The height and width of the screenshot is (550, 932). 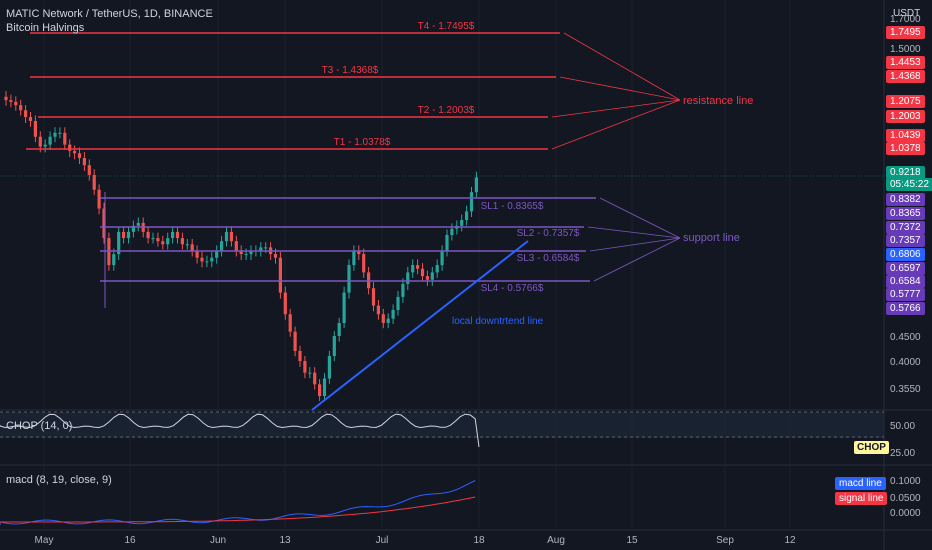 What do you see at coordinates (44, 540) in the screenshot?
I see `time-tick-label: May` at bounding box center [44, 540].